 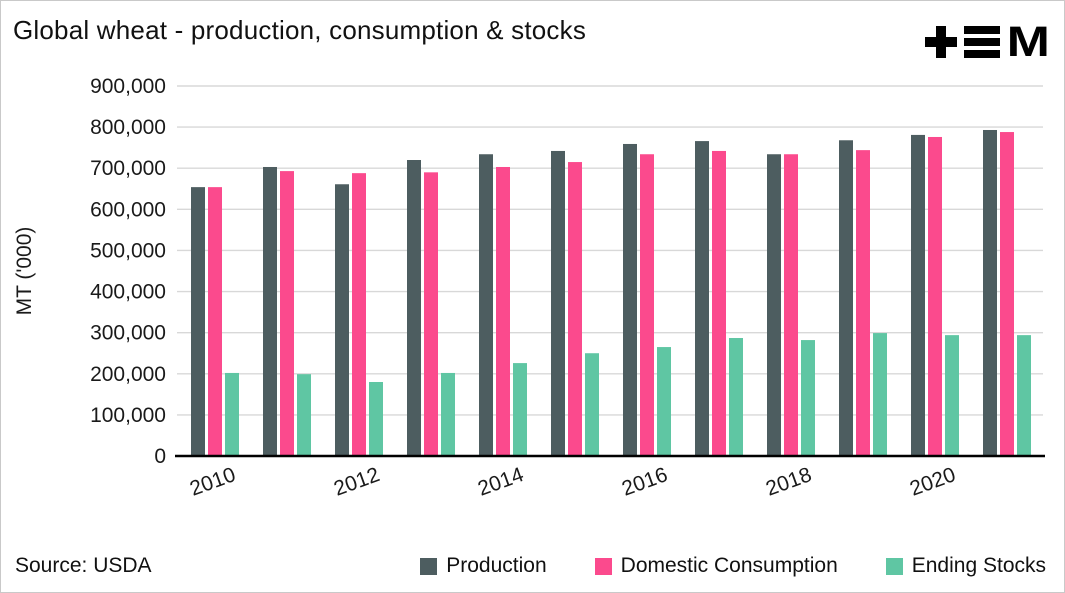 What do you see at coordinates (978, 565) in the screenshot?
I see `legend-label-ending-stocks: Ending Stocks` at bounding box center [978, 565].